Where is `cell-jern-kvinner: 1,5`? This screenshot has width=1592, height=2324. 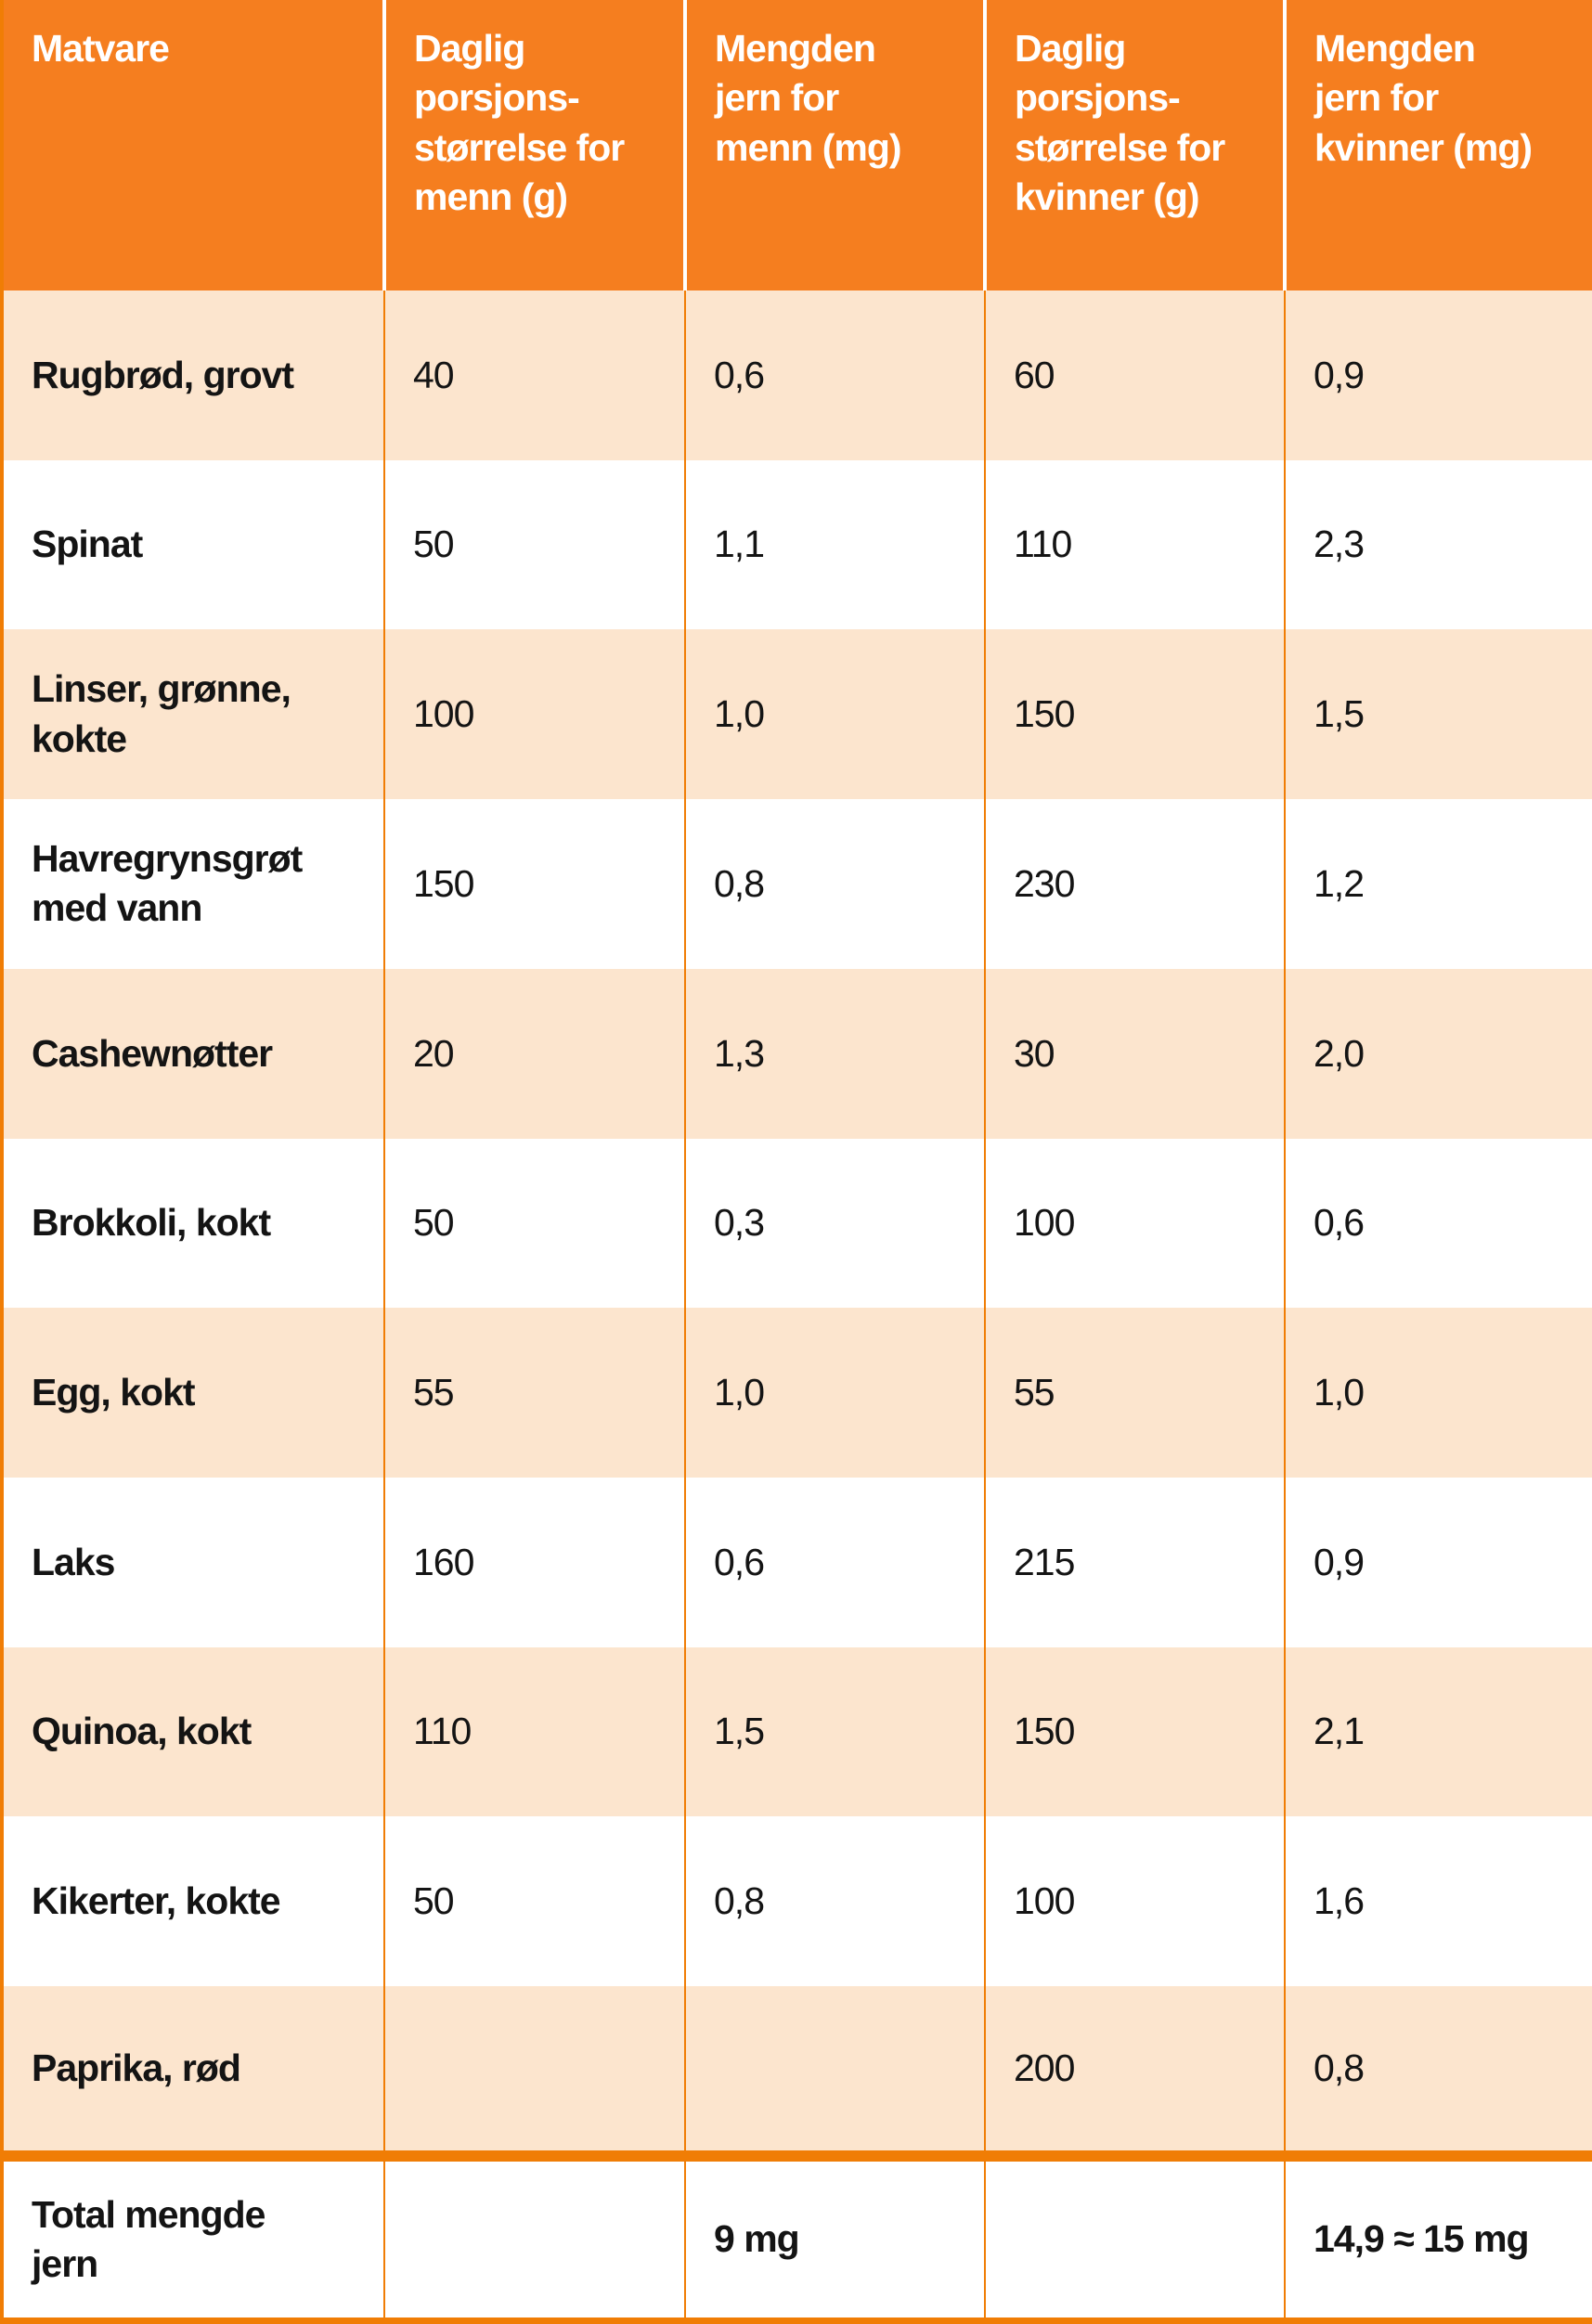 cell-jern-kvinner: 1,5 is located at coordinates (1438, 715).